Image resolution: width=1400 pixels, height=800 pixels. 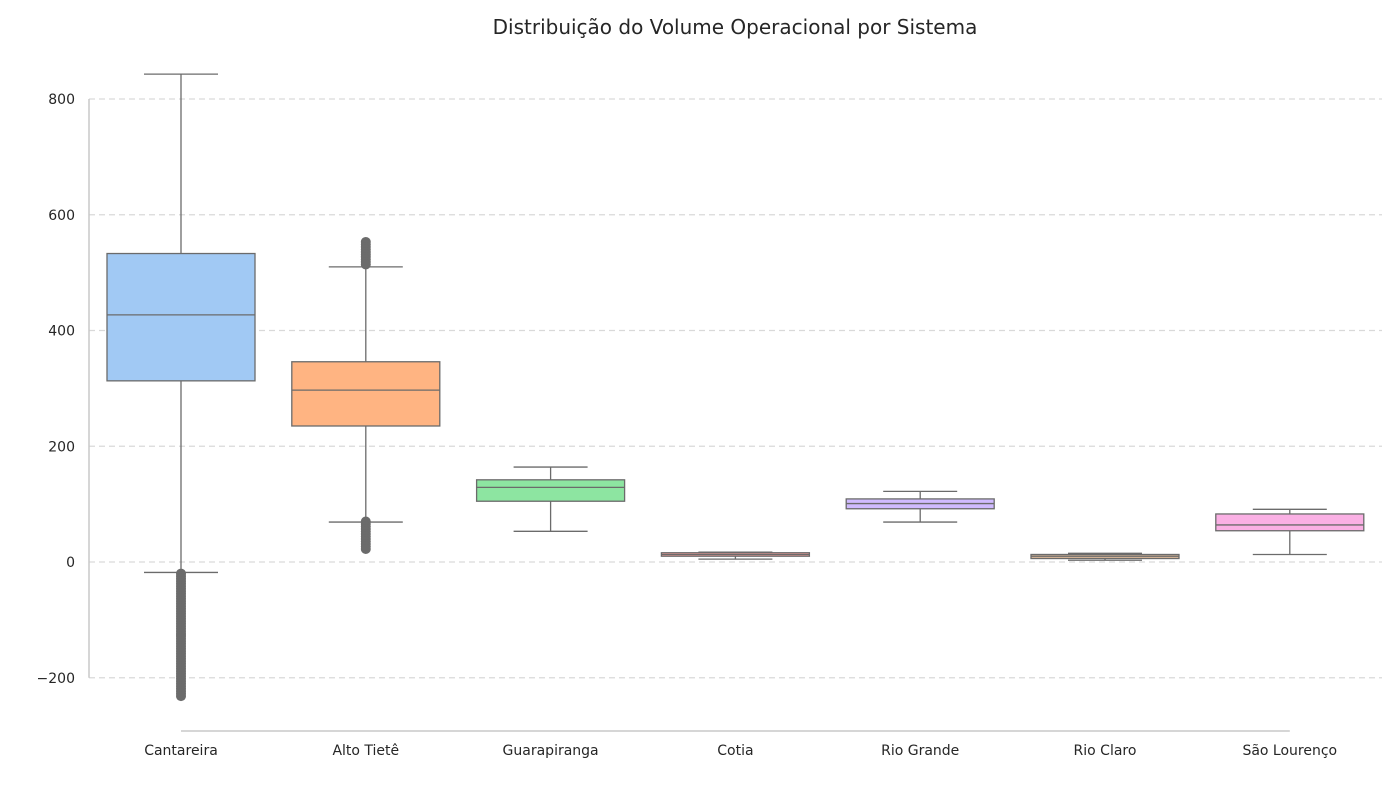 I want to click on x-tick-label: Rio Claro, so click(x=1105, y=751).